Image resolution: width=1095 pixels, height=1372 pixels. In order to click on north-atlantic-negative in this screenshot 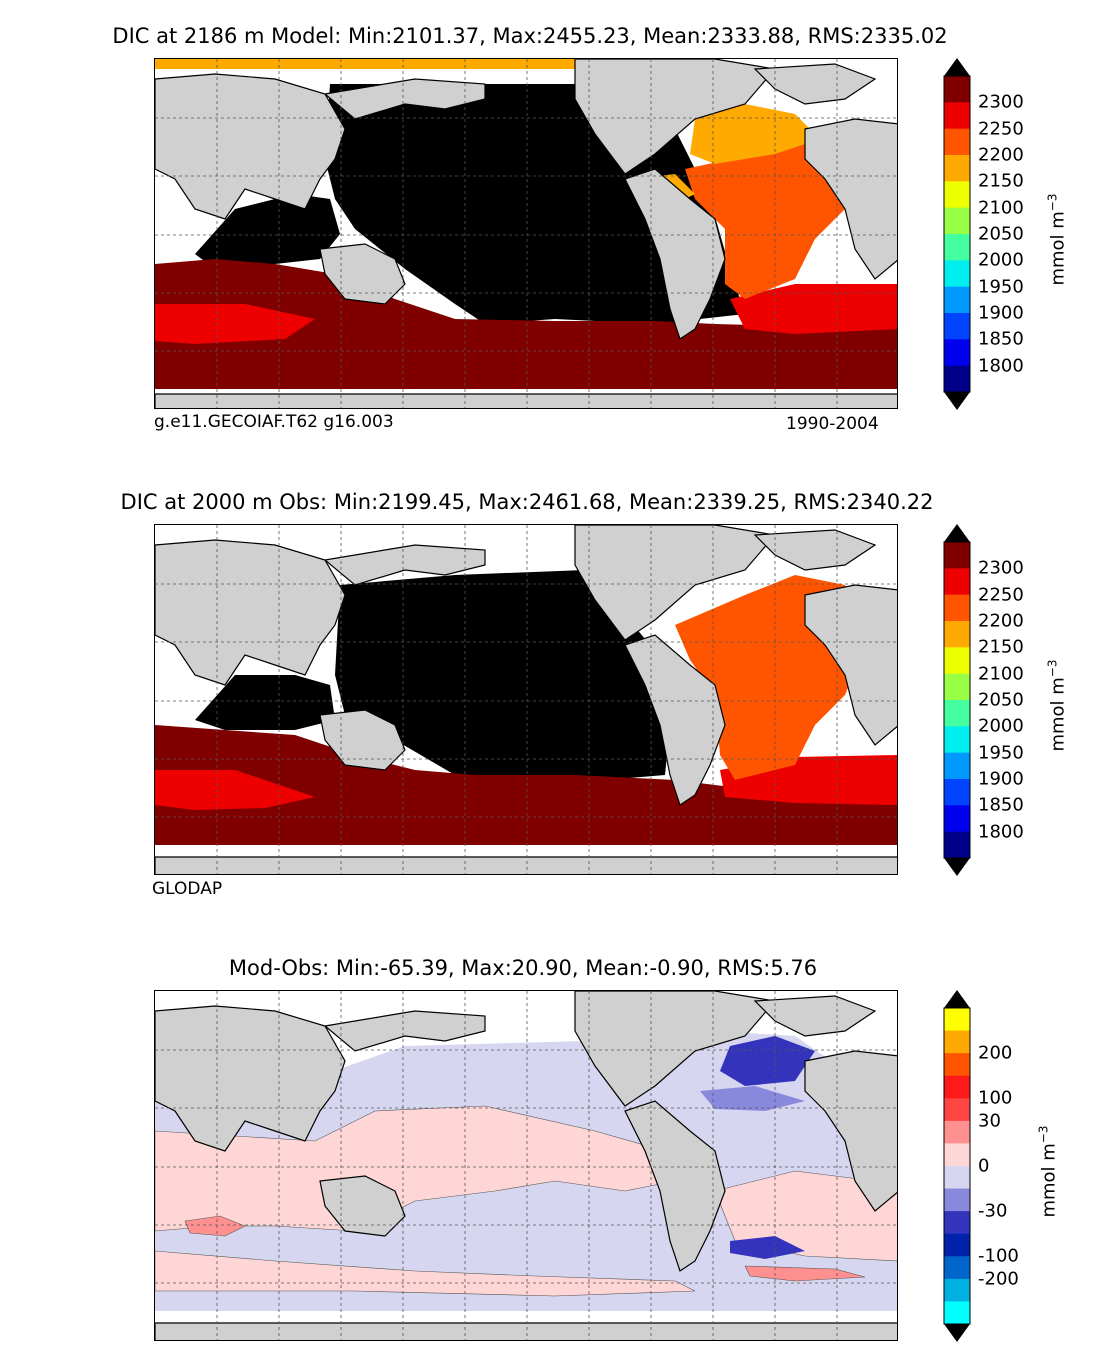, I will do `click(752, 1098)`.